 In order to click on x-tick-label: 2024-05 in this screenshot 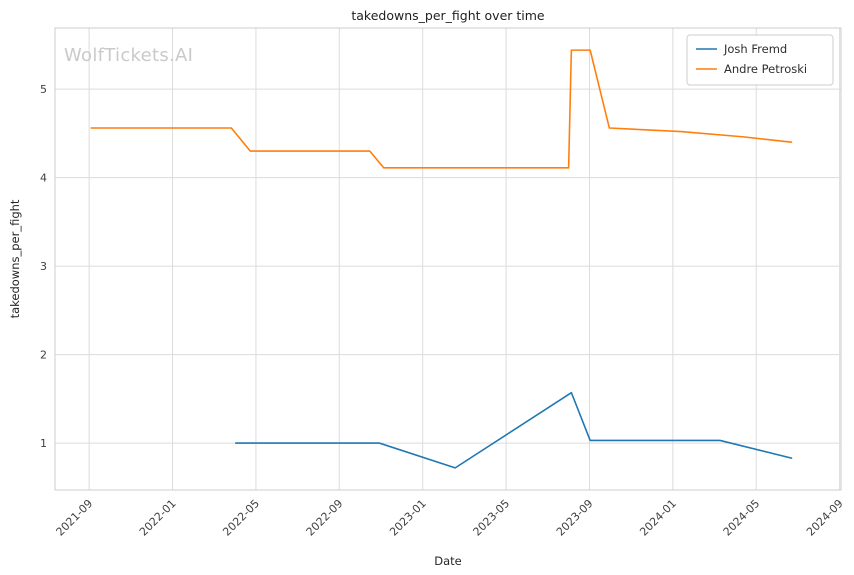, I will do `click(742, 518)`.